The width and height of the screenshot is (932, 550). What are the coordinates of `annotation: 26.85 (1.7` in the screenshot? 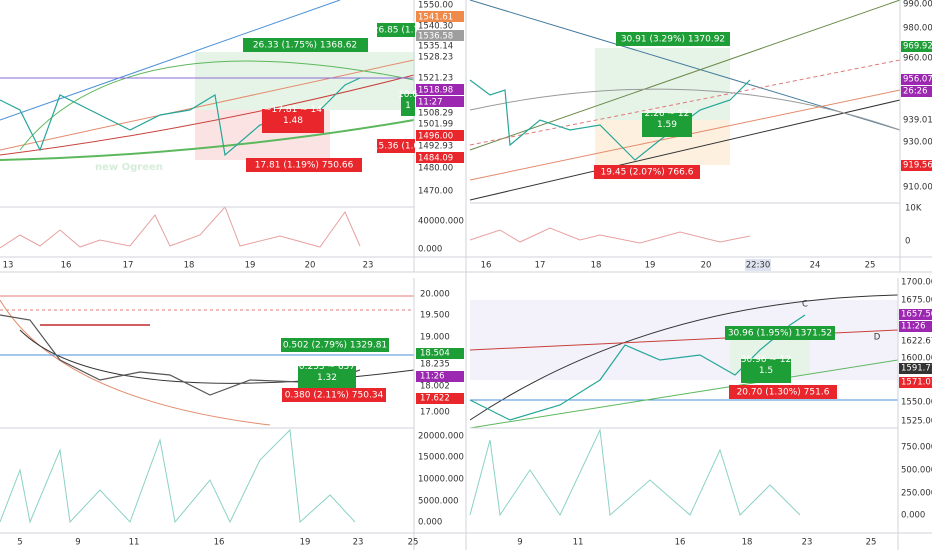 It's located at (396, 31).